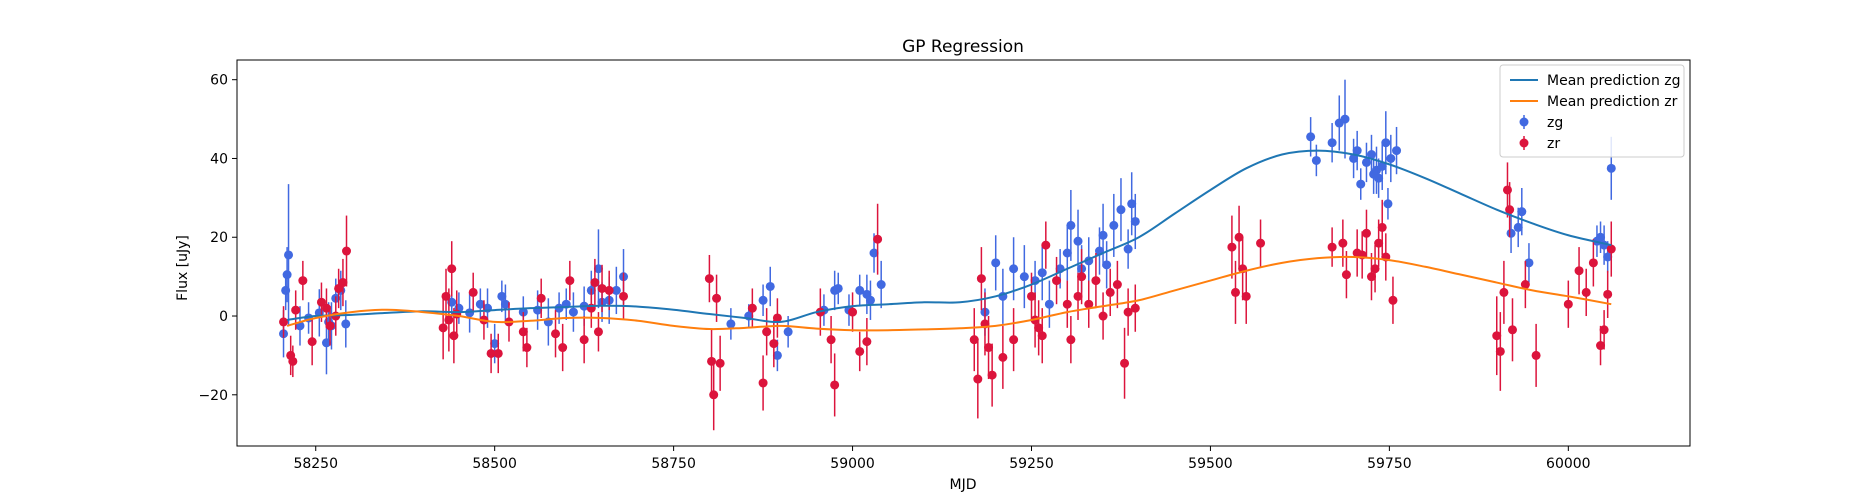 Image resolution: width=1875 pixels, height=500 pixels. I want to click on y-tick-label: 0, so click(223, 317).